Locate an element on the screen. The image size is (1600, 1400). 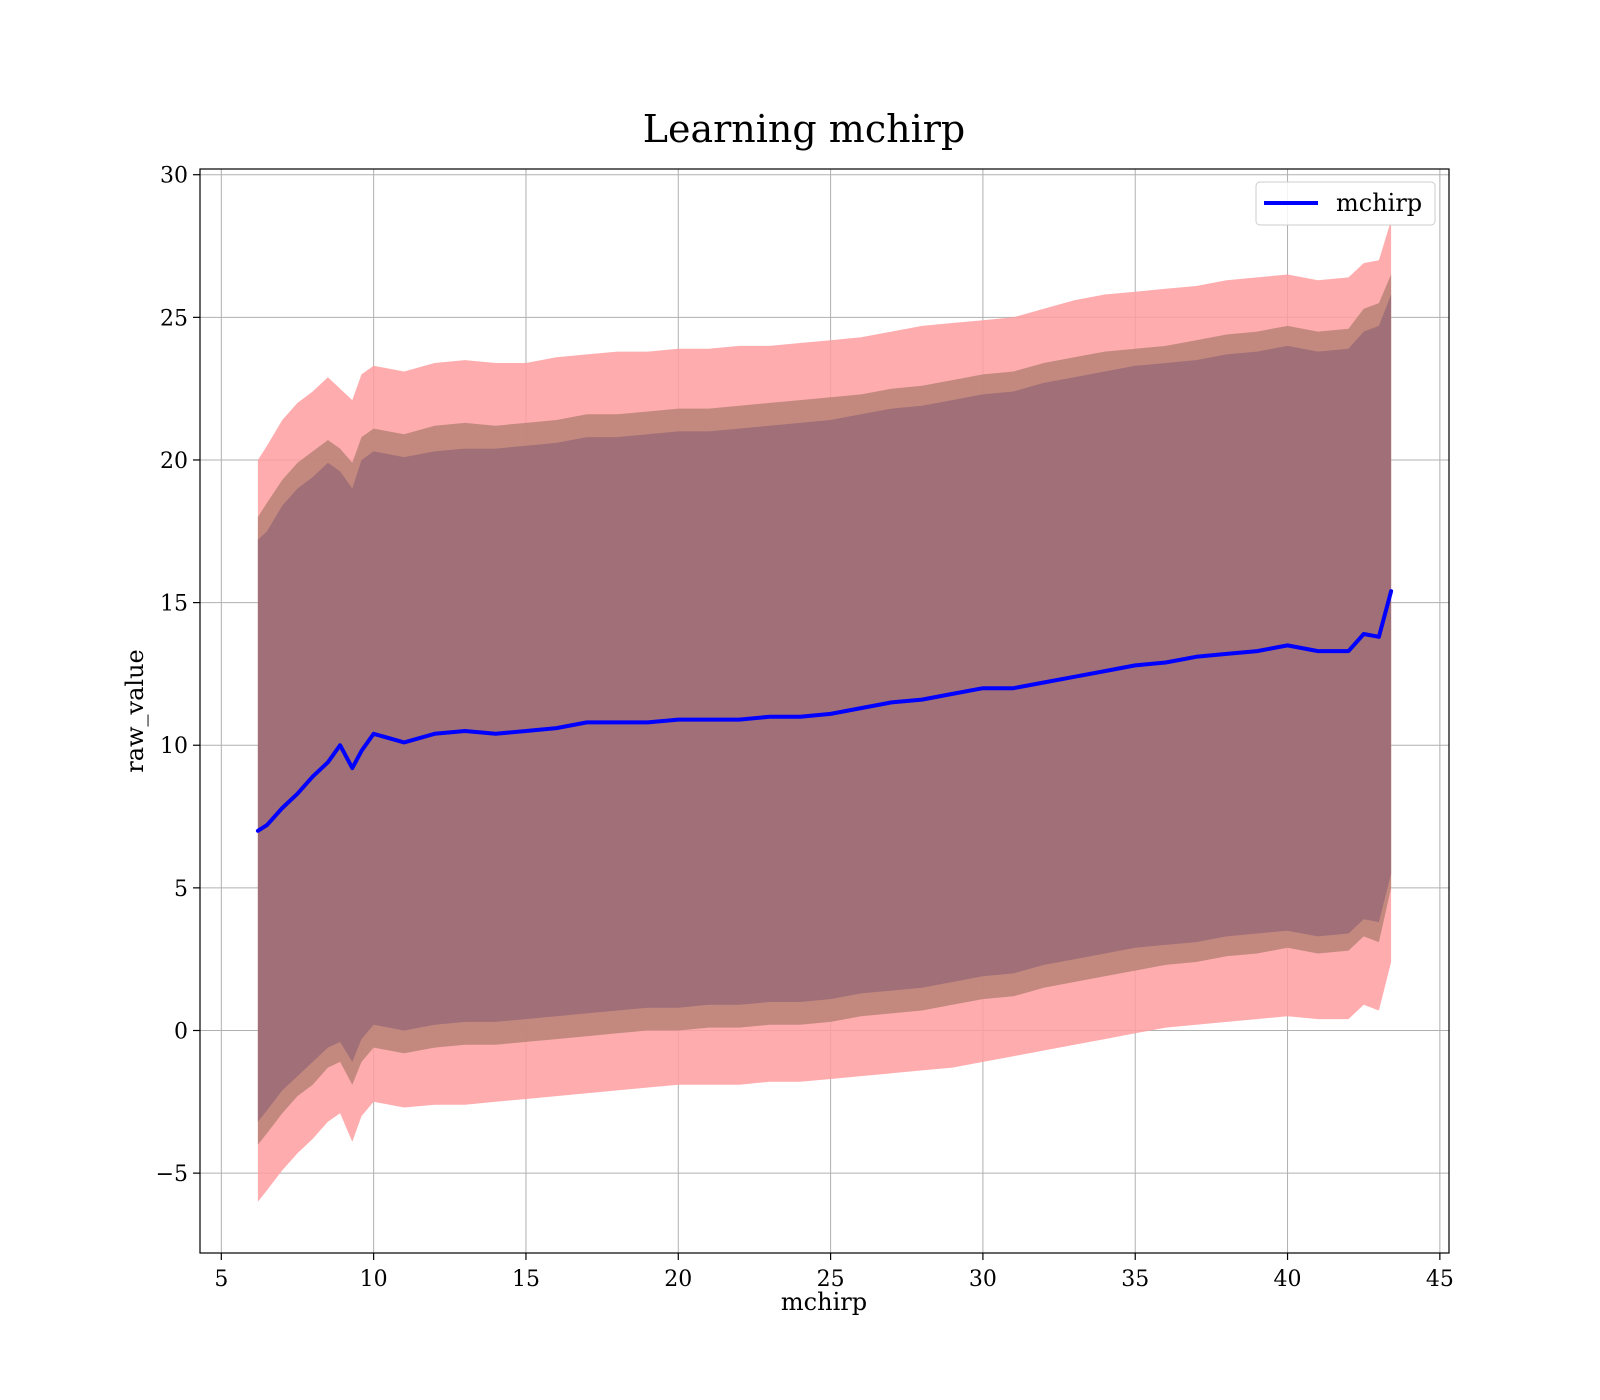
y-tick-label: −5 is located at coordinates (172, 1174).